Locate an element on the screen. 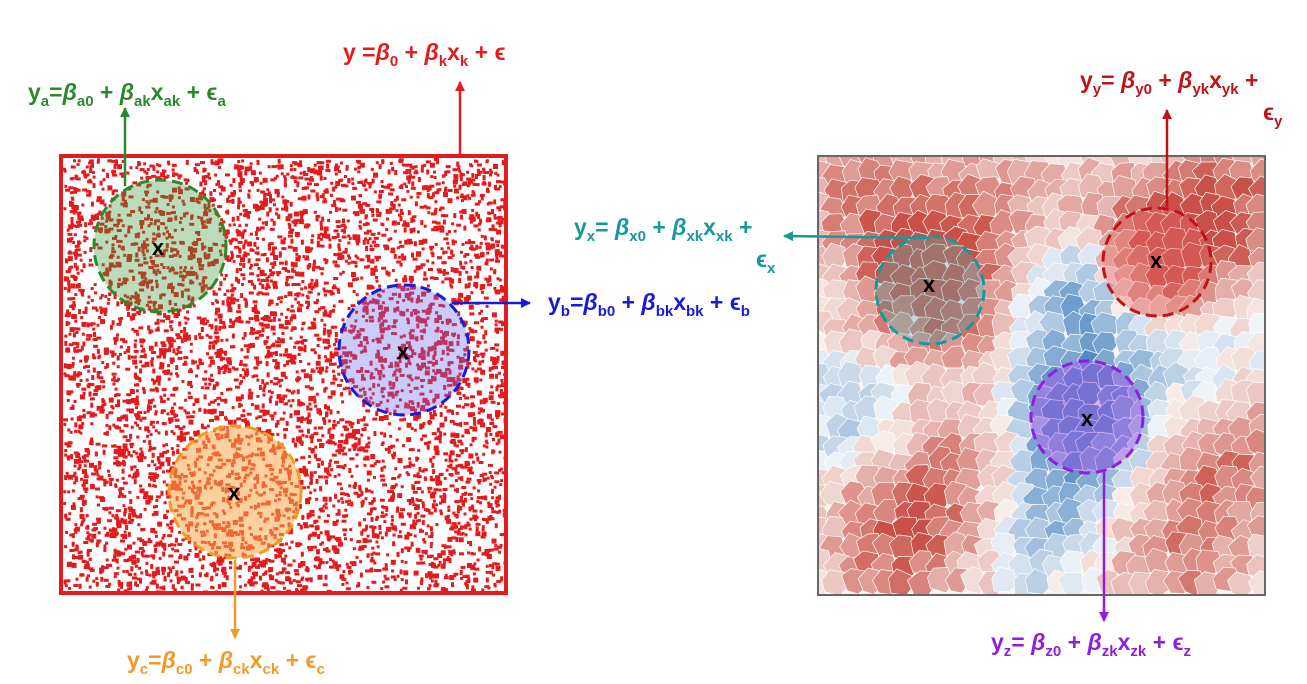 Image resolution: width=1307 pixels, height=684 pixels. equation-x-line1: yx= βx0 + βxkxxk + is located at coordinates (663, 229).